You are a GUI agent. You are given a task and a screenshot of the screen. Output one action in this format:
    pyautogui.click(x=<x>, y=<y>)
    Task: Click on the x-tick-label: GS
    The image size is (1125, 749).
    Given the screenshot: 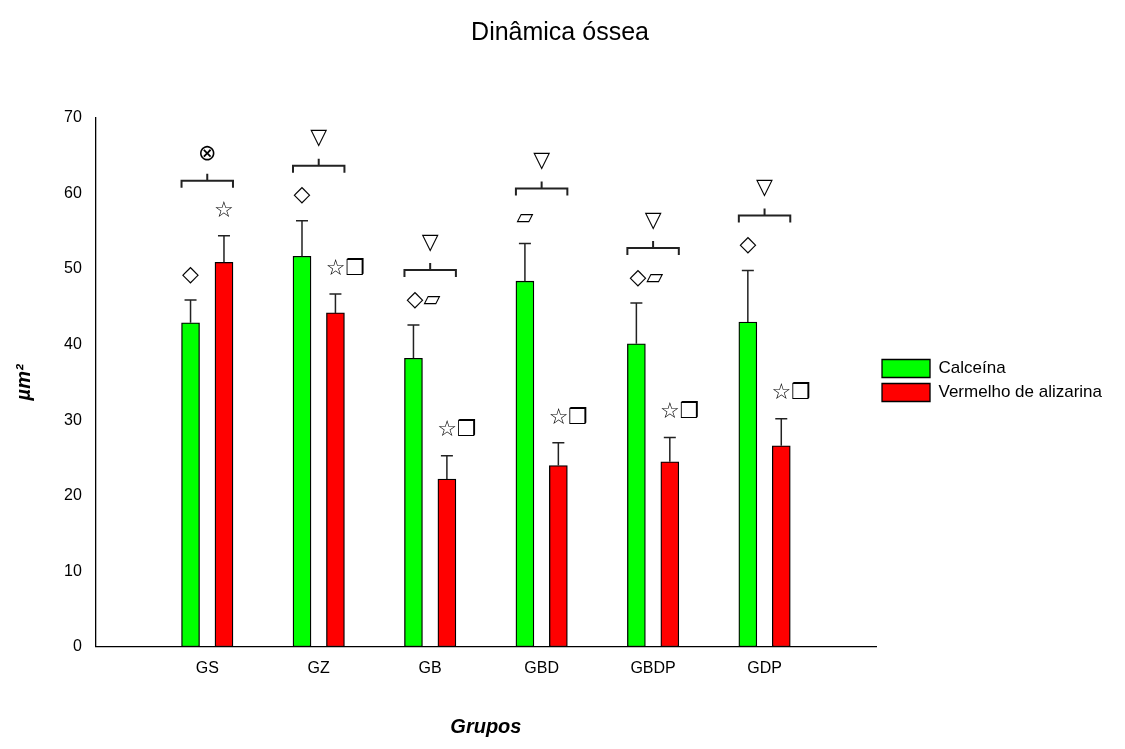 What is the action you would take?
    pyautogui.click(x=207, y=667)
    